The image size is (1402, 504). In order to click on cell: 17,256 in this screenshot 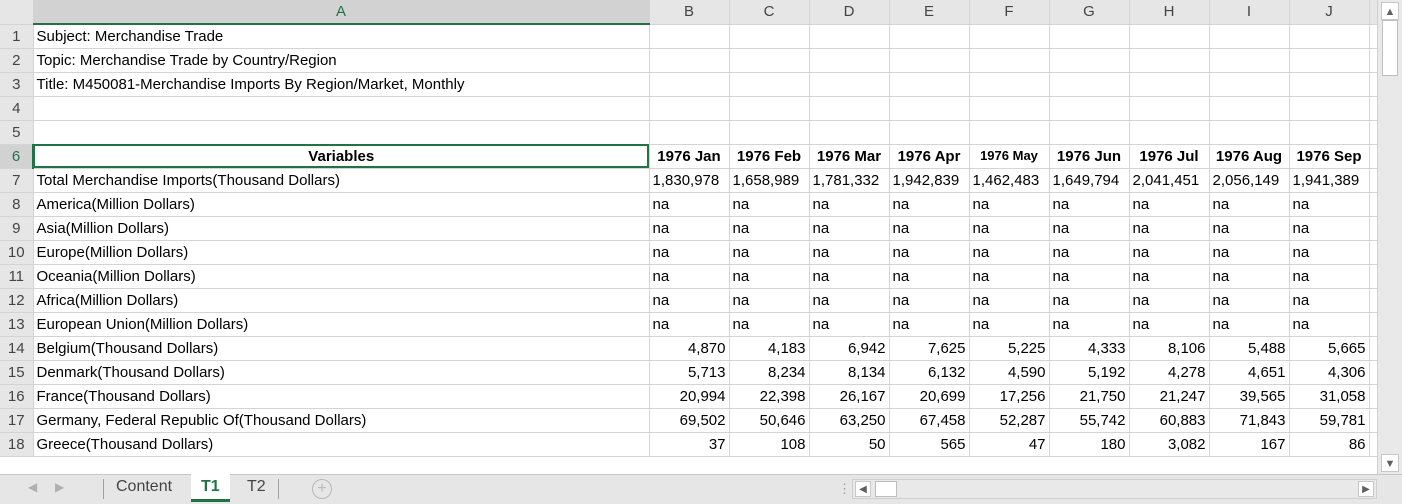, I will do `click(1009, 396)`.